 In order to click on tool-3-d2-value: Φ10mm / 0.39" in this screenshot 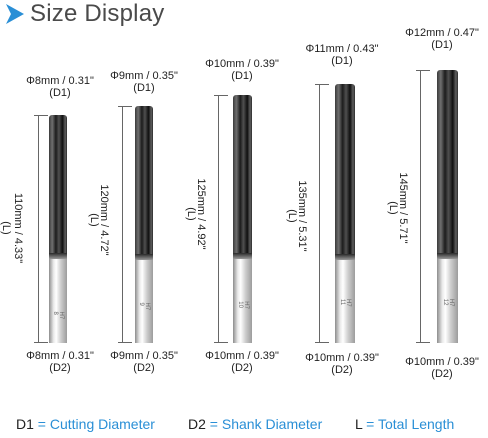, I will do `click(242, 356)`.